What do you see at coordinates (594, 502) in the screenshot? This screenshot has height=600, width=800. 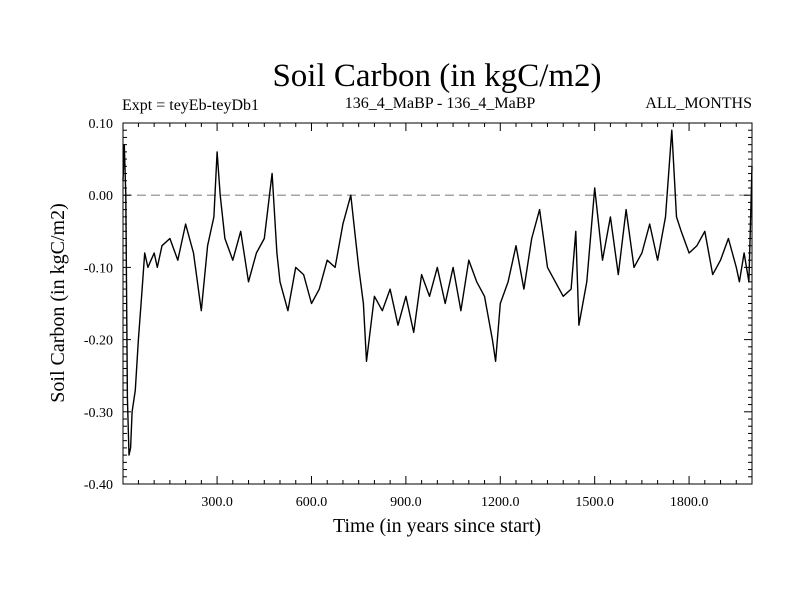 I see `x-tick-label: 1500.0` at bounding box center [594, 502].